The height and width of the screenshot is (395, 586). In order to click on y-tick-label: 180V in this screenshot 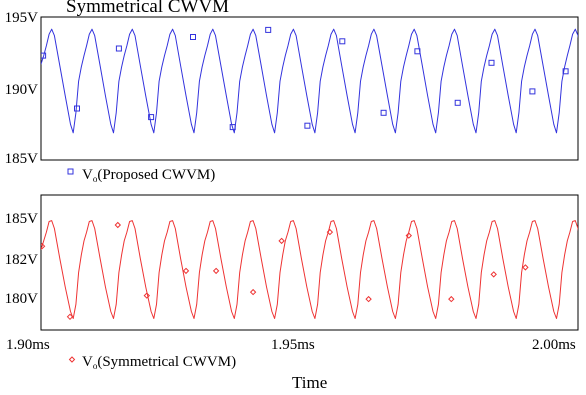, I will do `click(22, 299)`.